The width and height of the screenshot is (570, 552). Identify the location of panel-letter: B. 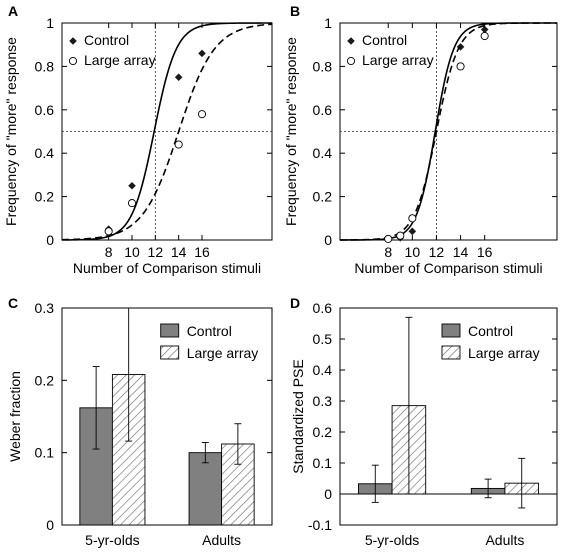
(295, 11).